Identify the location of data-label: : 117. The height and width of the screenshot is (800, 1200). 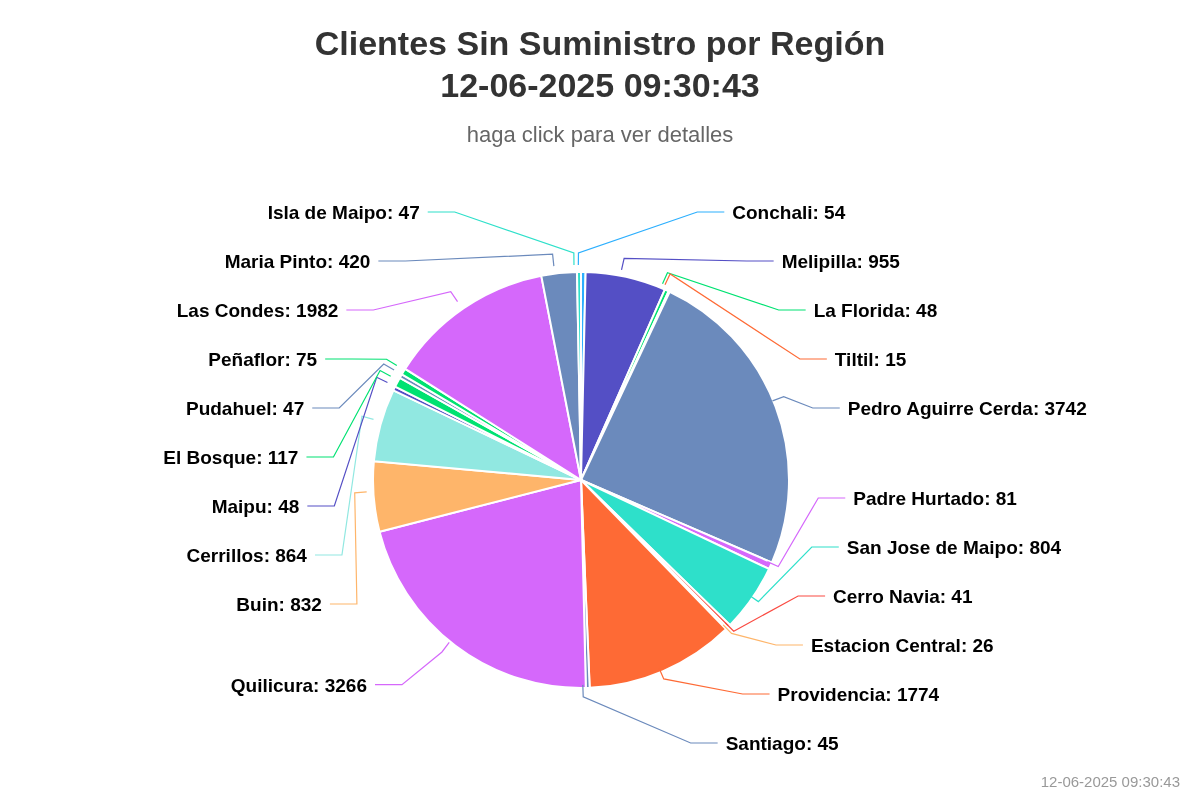
(277, 457).